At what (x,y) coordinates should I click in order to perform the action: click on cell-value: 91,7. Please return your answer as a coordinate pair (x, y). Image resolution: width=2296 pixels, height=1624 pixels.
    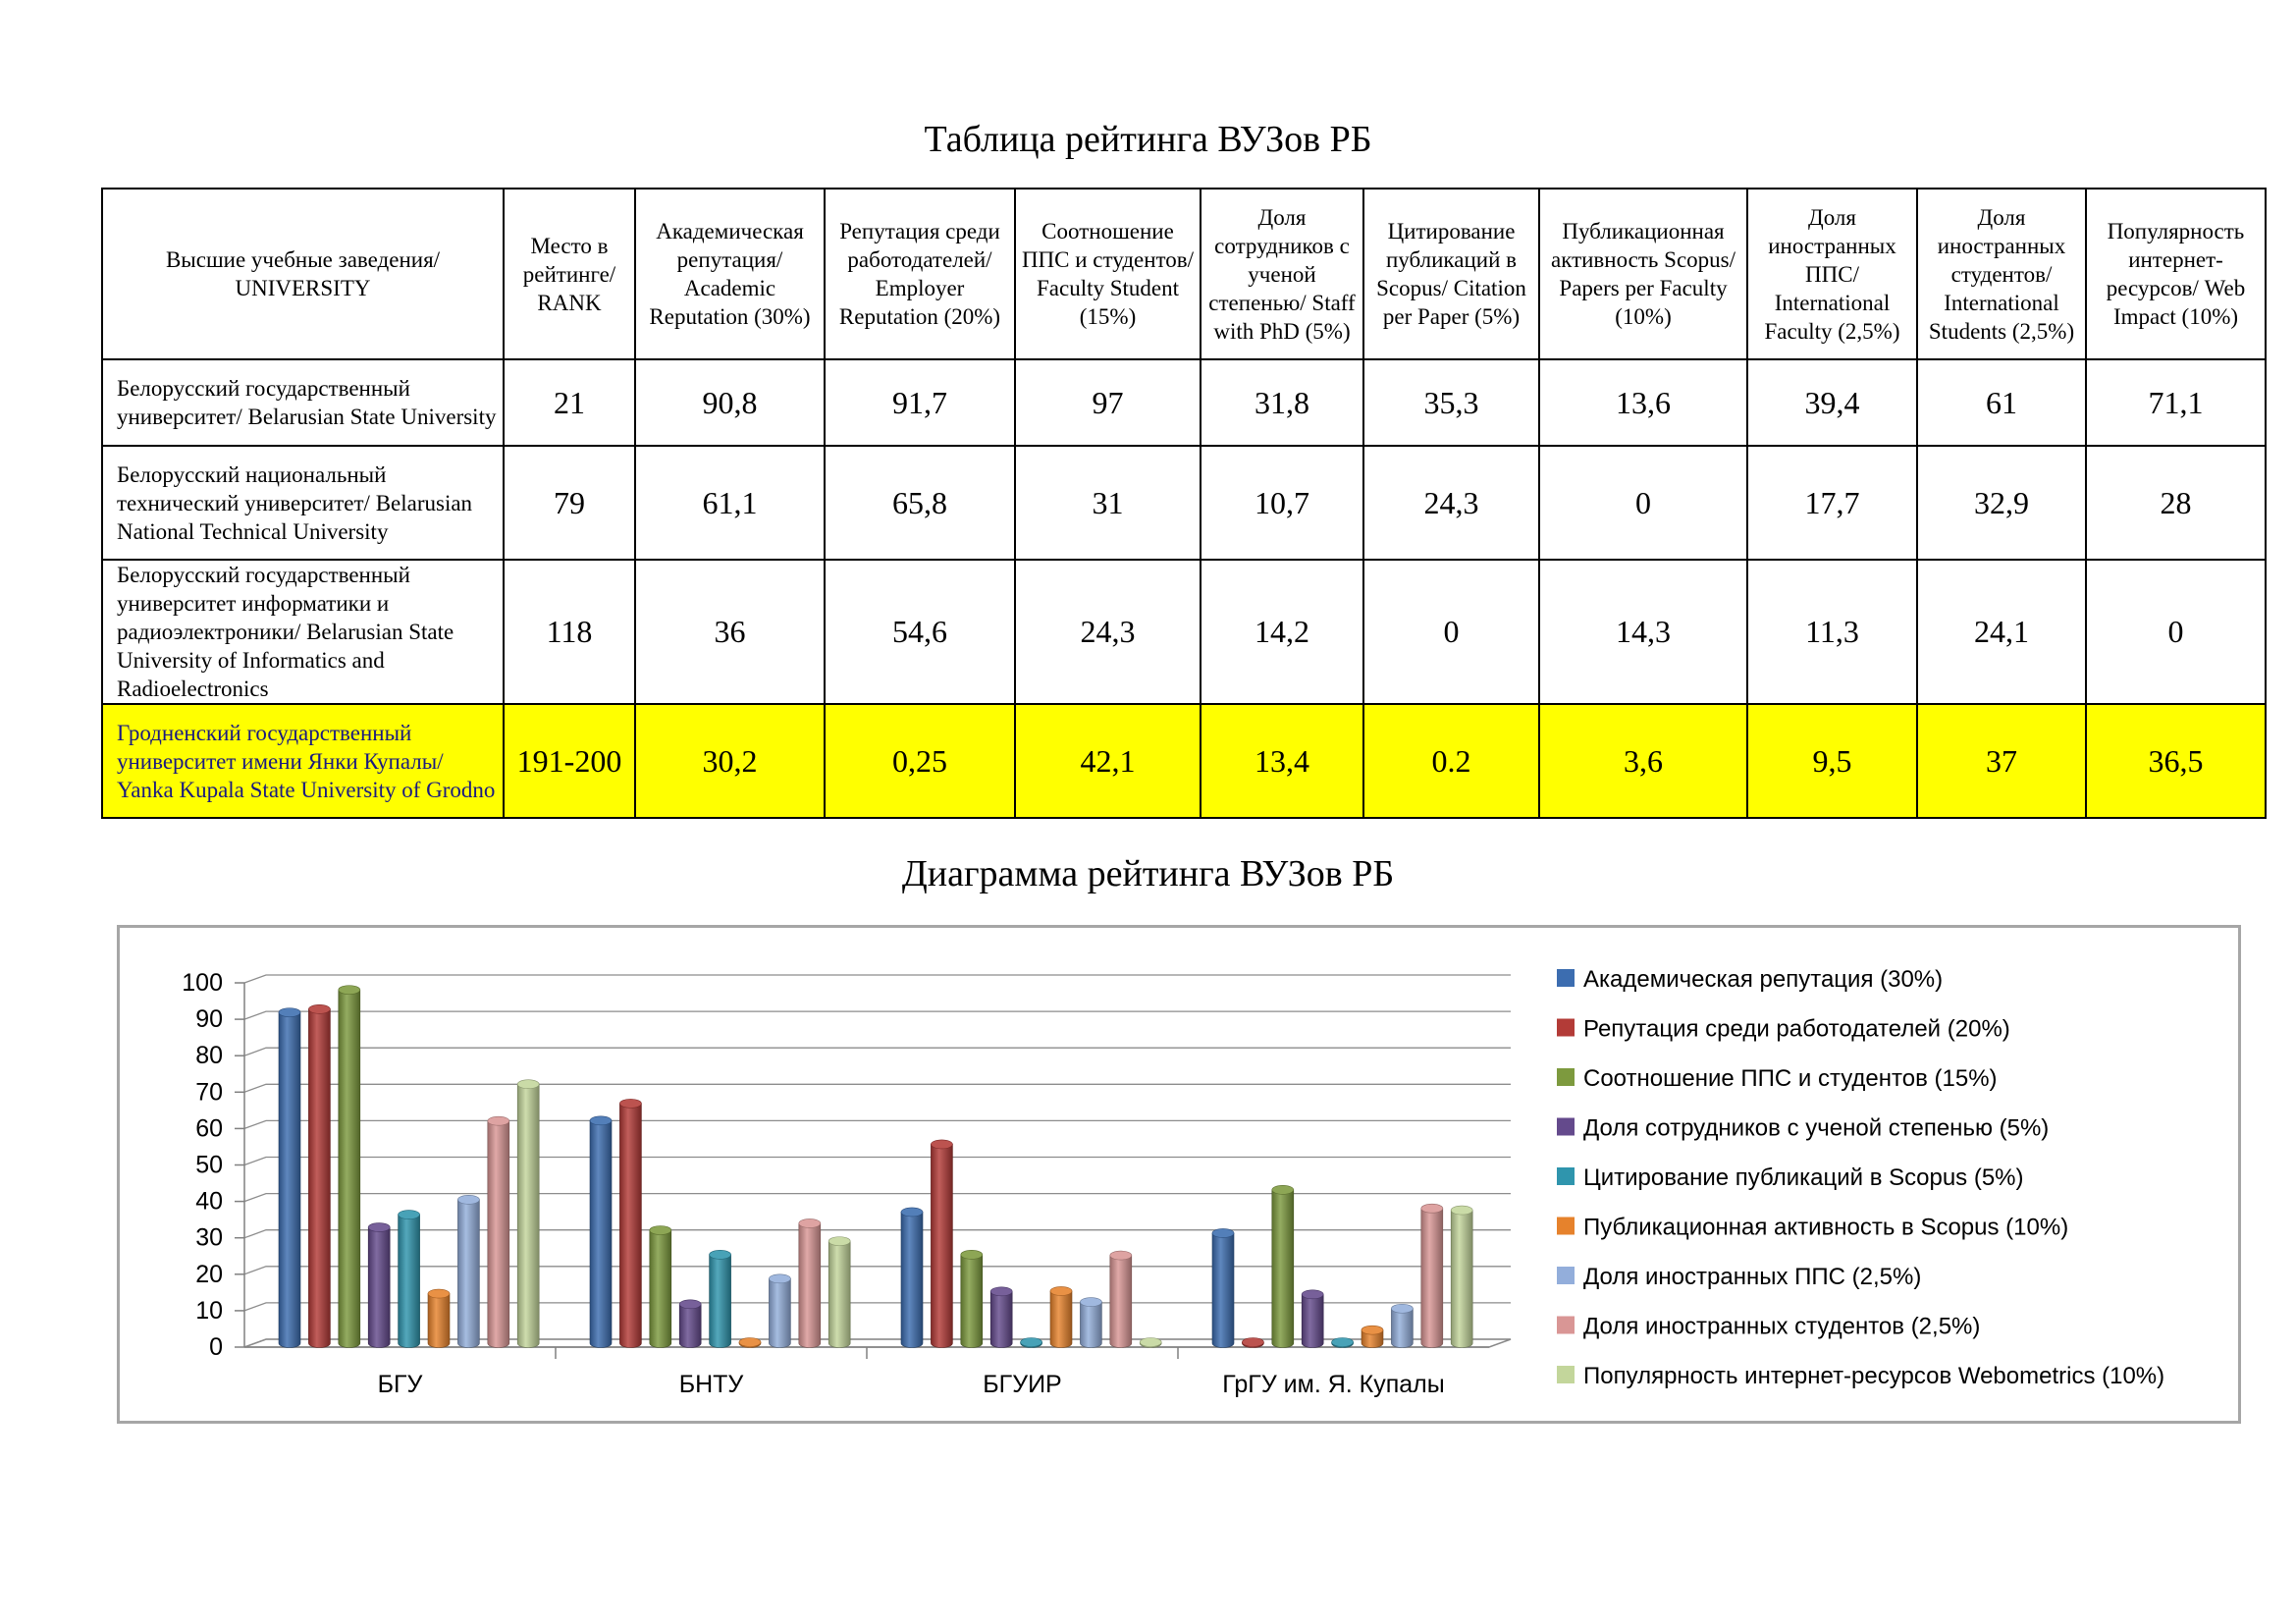
    Looking at the image, I should click on (920, 402).